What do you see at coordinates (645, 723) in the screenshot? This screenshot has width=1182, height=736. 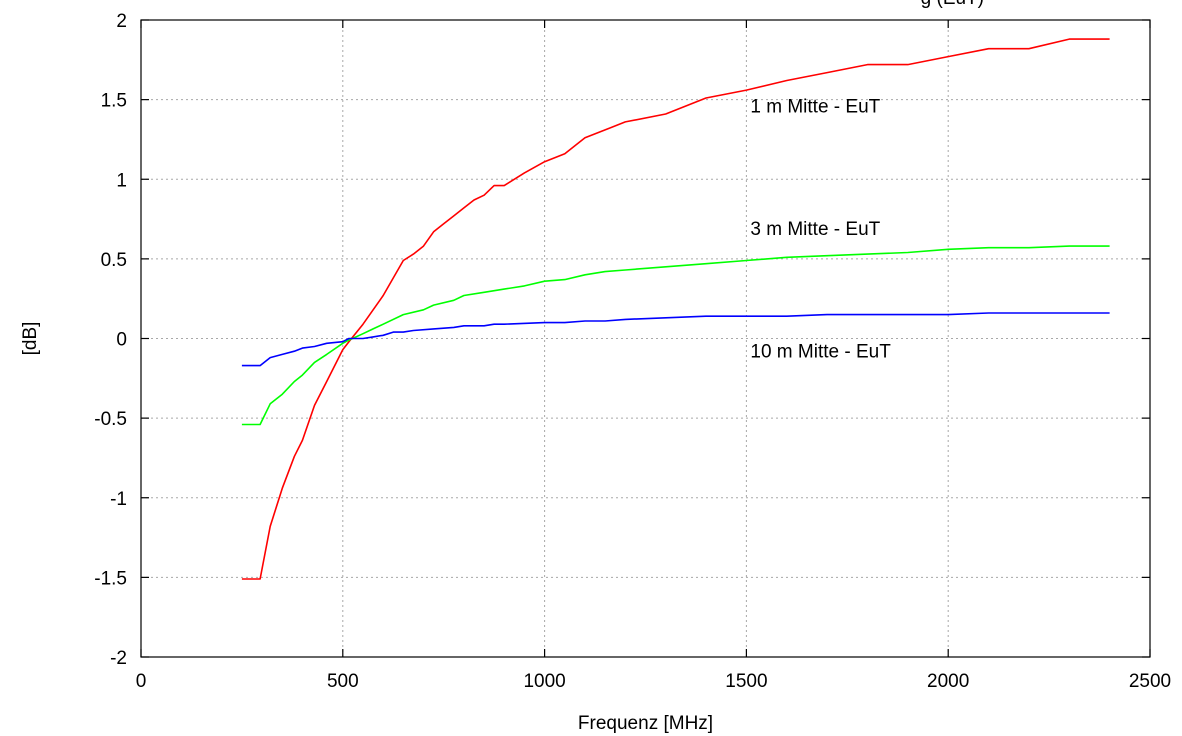 I see `x-axis-title: Frequenz [MHz]` at bounding box center [645, 723].